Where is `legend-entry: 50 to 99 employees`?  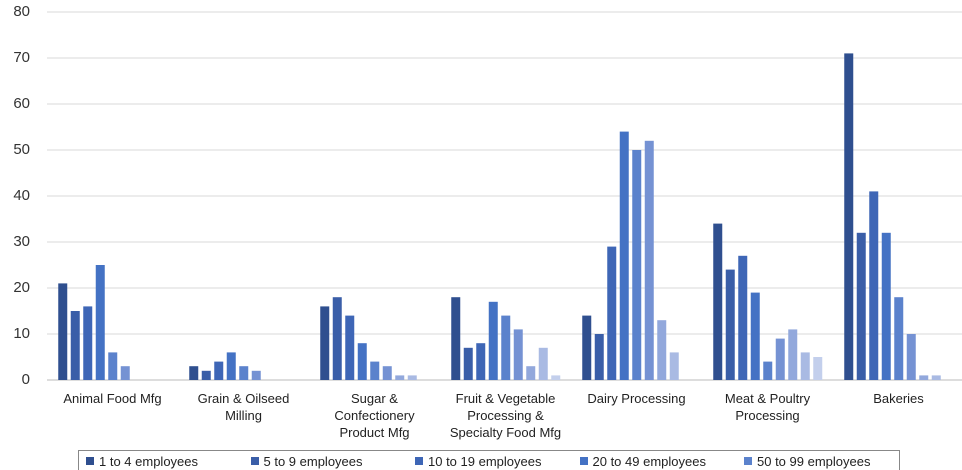 legend-entry: 50 to 99 employees is located at coordinates (807, 461).